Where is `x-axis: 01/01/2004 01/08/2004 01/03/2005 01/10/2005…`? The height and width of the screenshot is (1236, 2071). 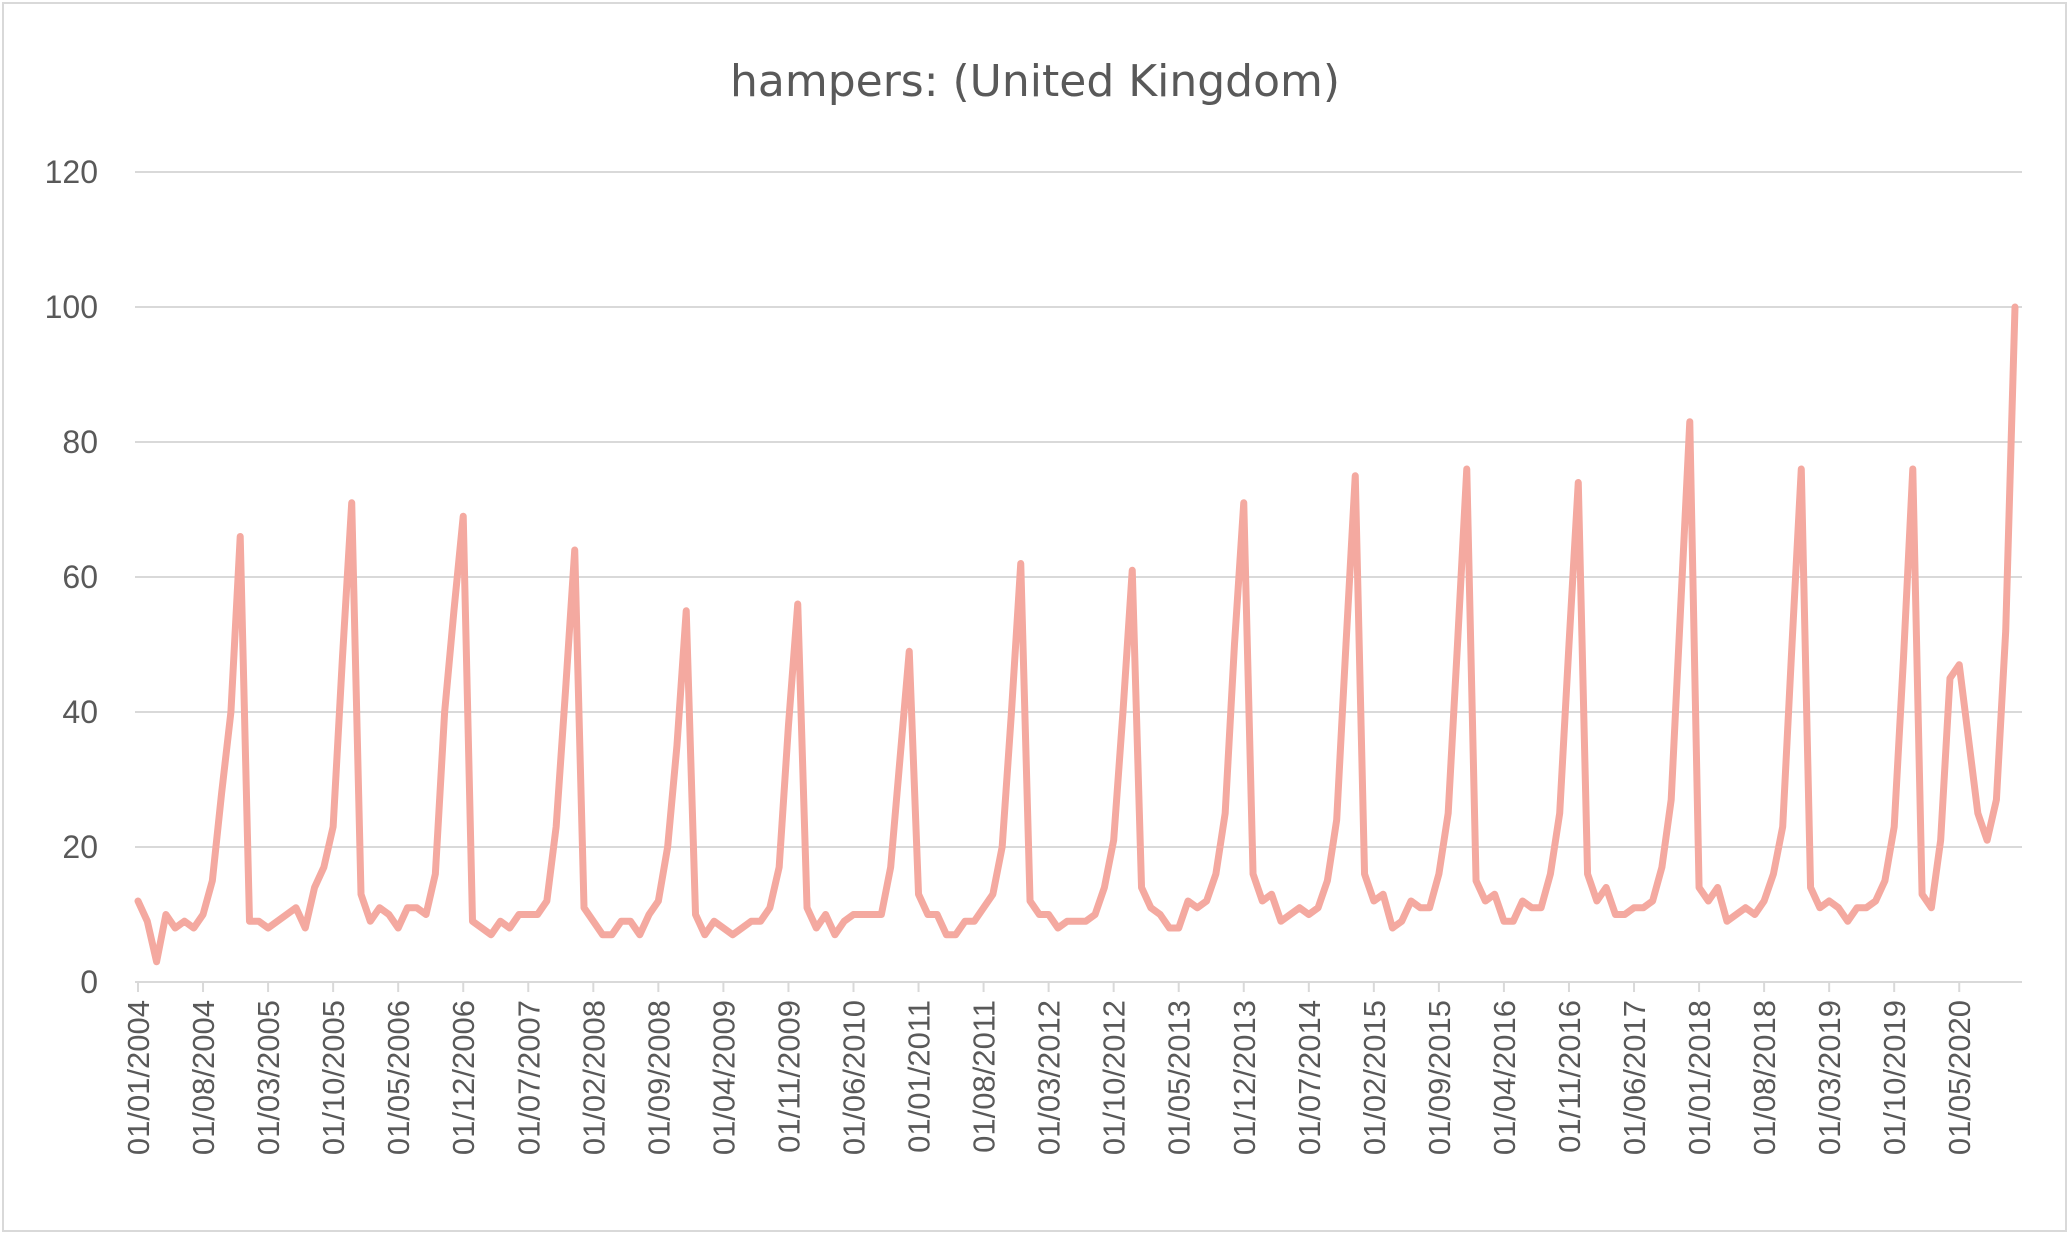
x-axis: 01/01/2004 01/08/2004 01/03/2005 01/10/2005… is located at coordinates (1071, 1068).